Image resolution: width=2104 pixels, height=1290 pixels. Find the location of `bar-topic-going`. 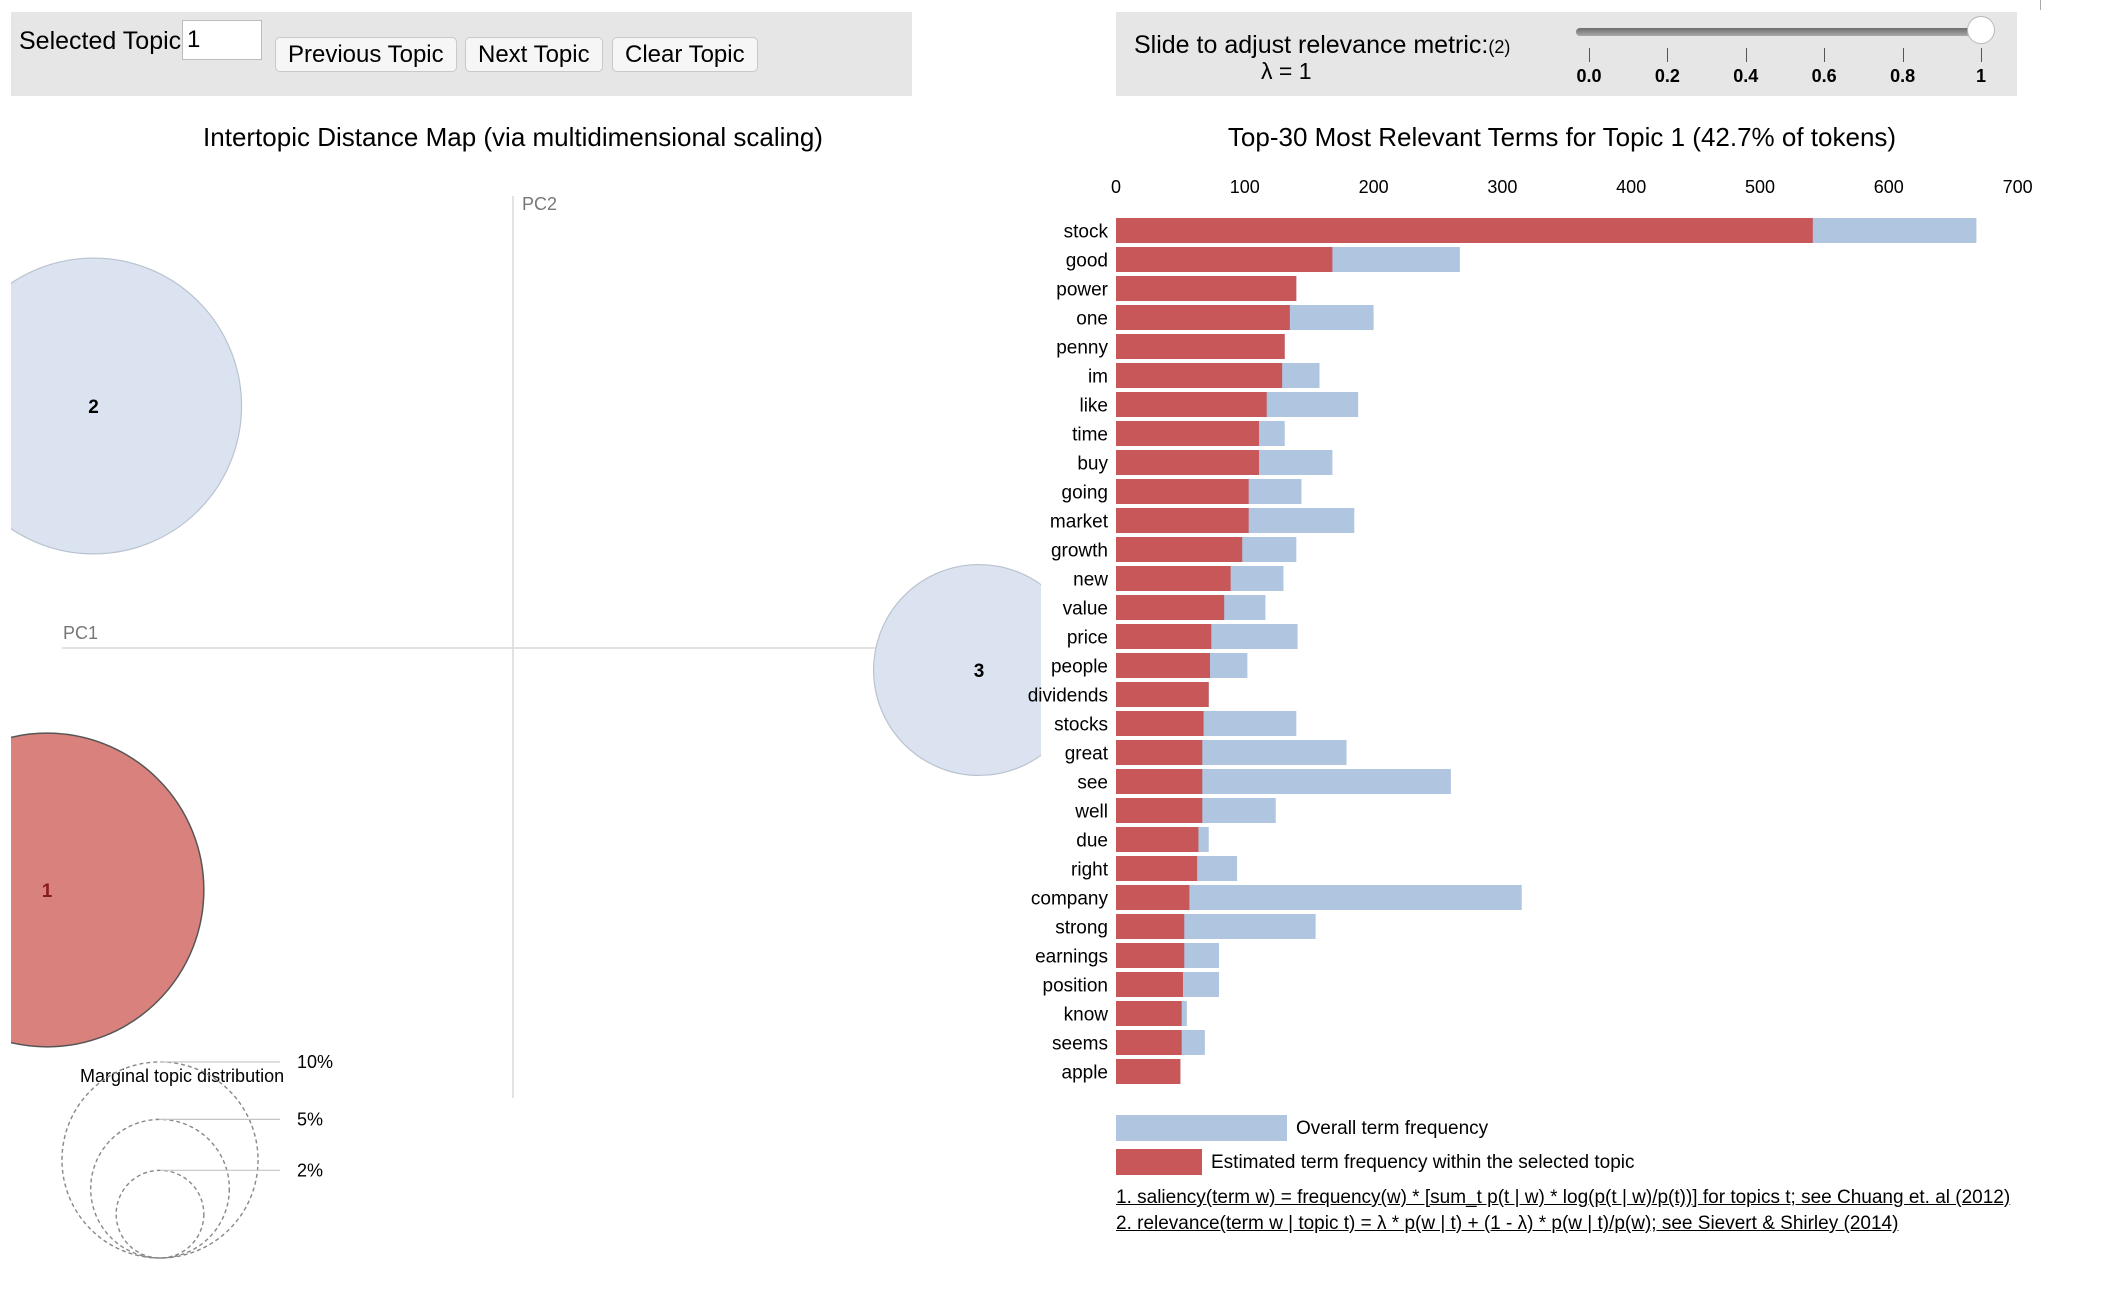

bar-topic-going is located at coordinates (1182, 491).